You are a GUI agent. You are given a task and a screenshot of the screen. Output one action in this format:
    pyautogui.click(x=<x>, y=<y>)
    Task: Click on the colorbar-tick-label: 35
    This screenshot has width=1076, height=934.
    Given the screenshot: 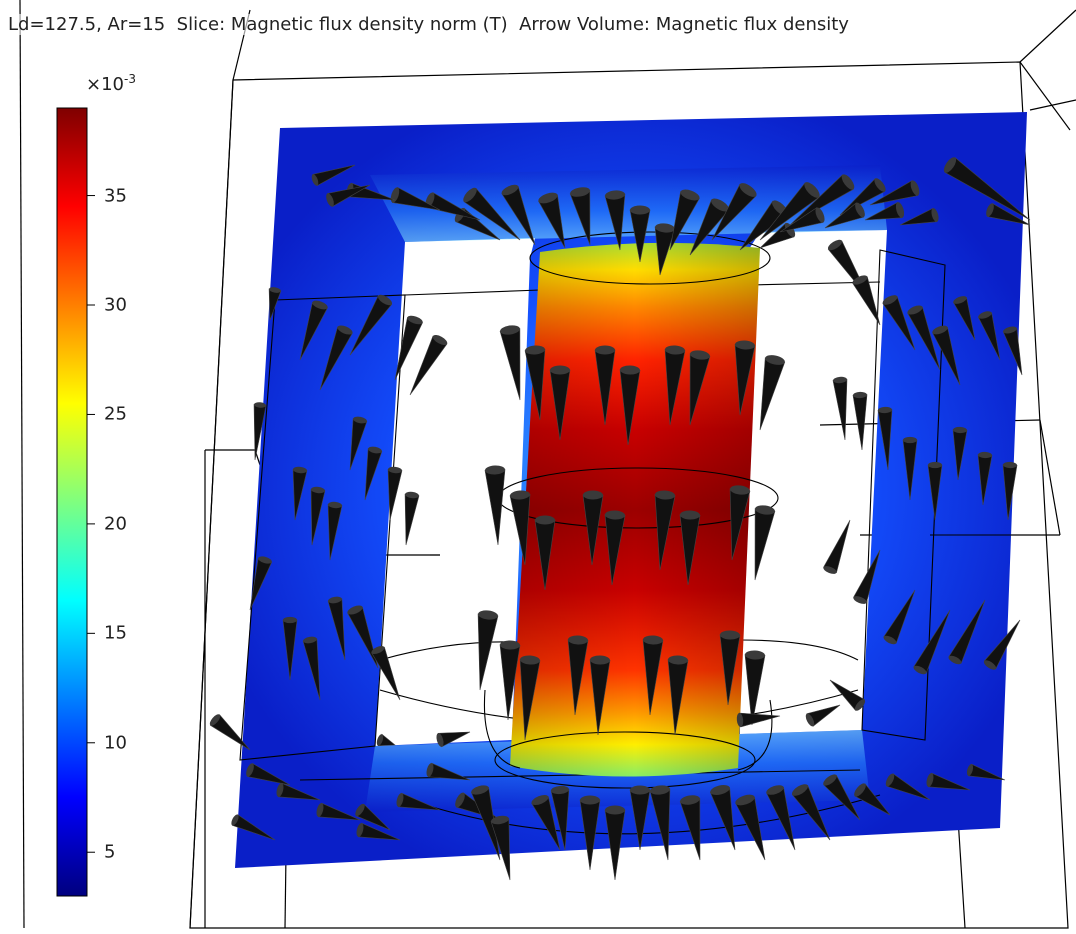 What is the action you would take?
    pyautogui.click(x=115, y=196)
    